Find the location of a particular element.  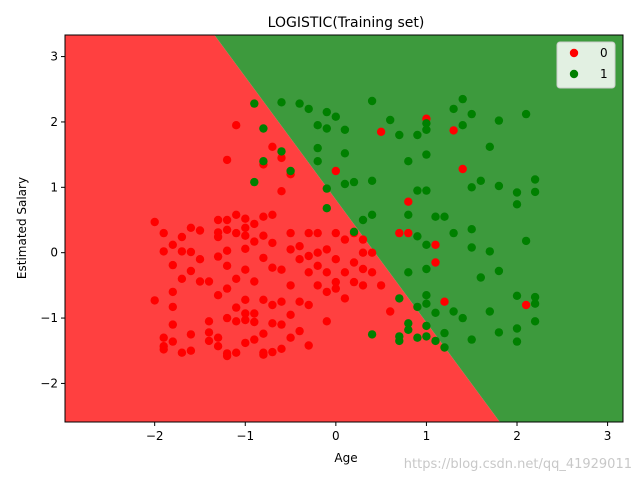

watermark: https://blog.csdn.net/qq_41929011 is located at coordinates (518, 464).